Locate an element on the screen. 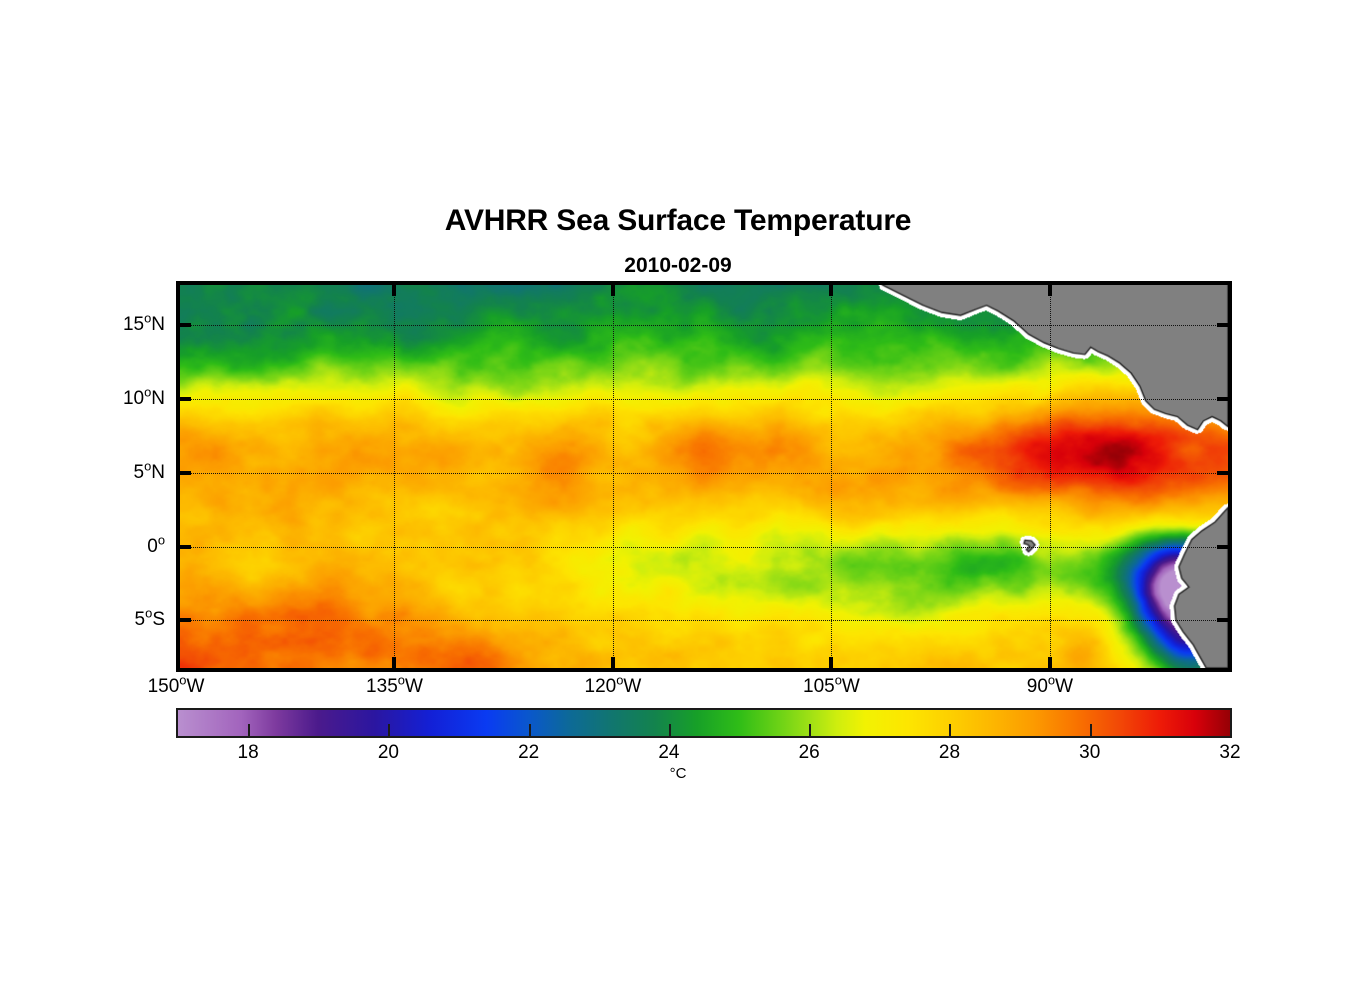  x-axis-tick-label: 90oW is located at coordinates (1050, 684).